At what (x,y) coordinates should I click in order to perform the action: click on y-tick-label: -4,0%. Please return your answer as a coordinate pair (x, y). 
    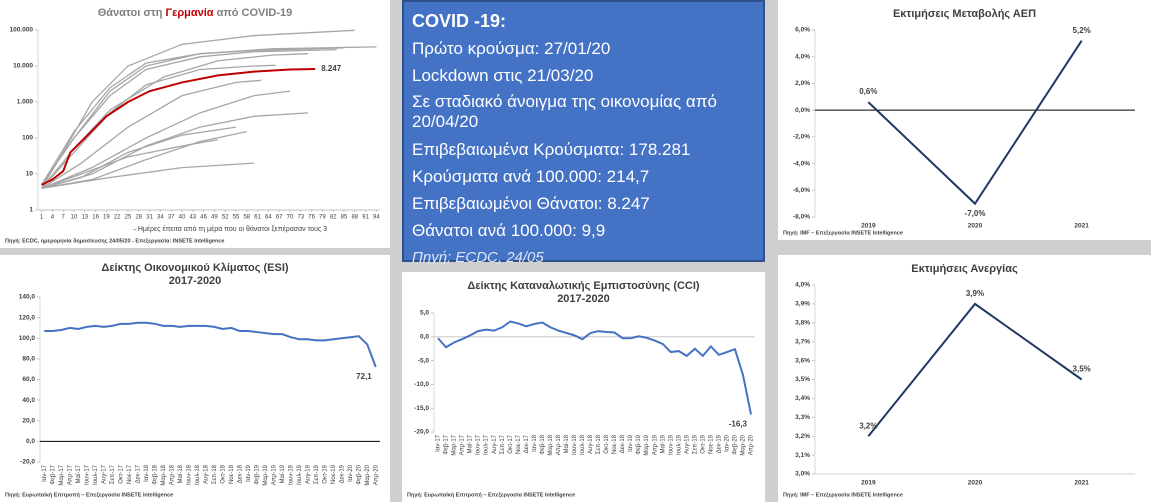
    Looking at the image, I should click on (801, 163).